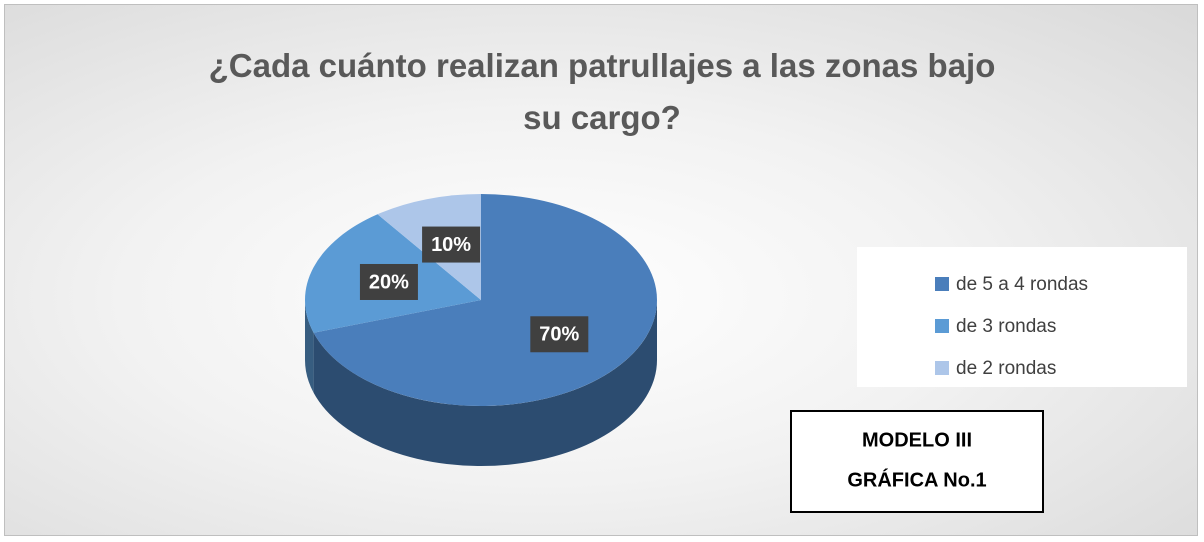 The image size is (1204, 542). I want to click on annotation-line: MODELO III, so click(917, 440).